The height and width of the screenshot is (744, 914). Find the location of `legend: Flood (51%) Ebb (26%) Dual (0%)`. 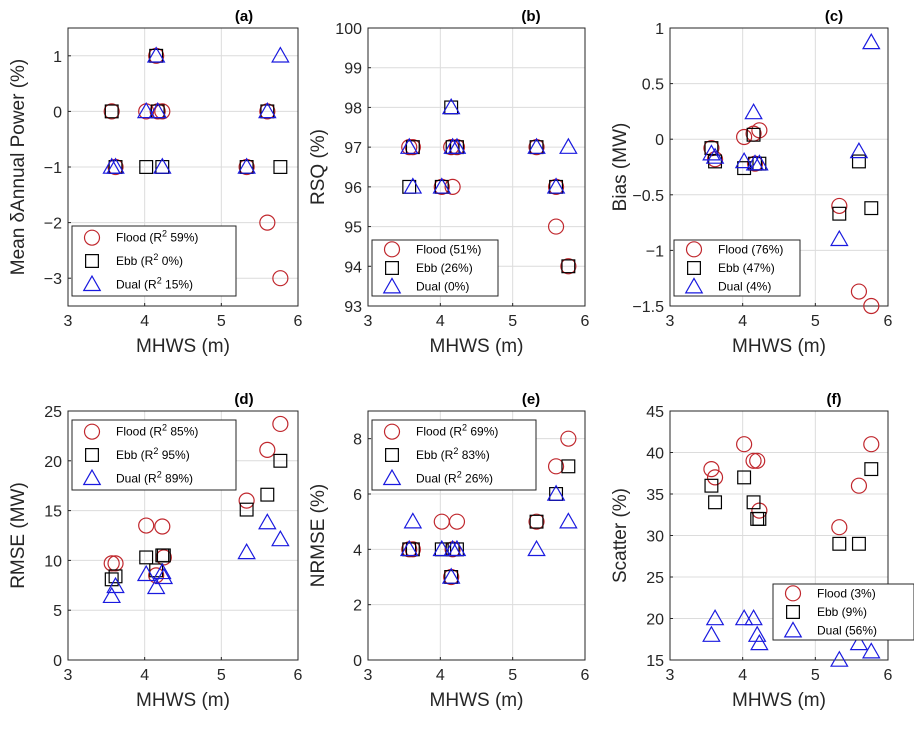

legend: Flood (51%) Ebb (26%) Dual (0%) is located at coordinates (435, 268).